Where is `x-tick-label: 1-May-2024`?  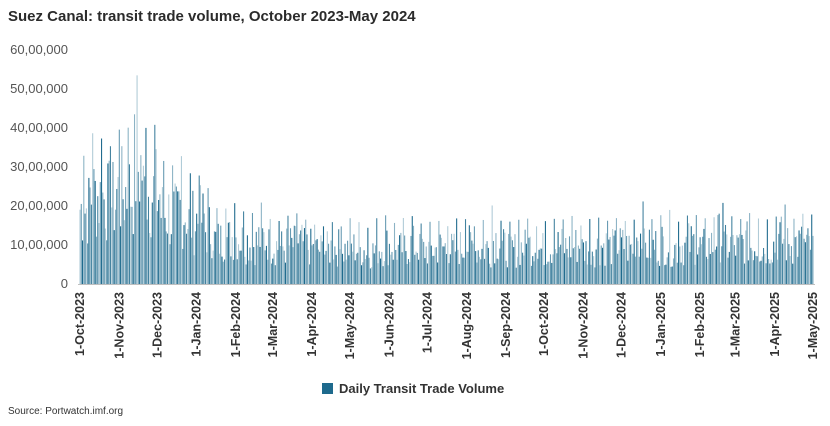 x-tick-label: 1-May-2024 is located at coordinates (350, 325).